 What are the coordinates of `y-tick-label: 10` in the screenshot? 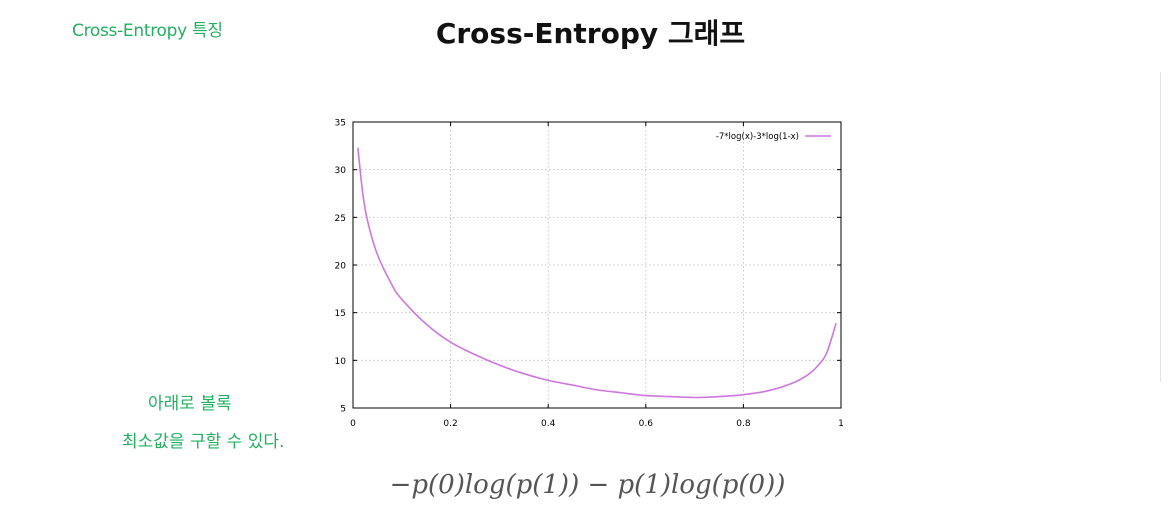 It's located at (341, 362).